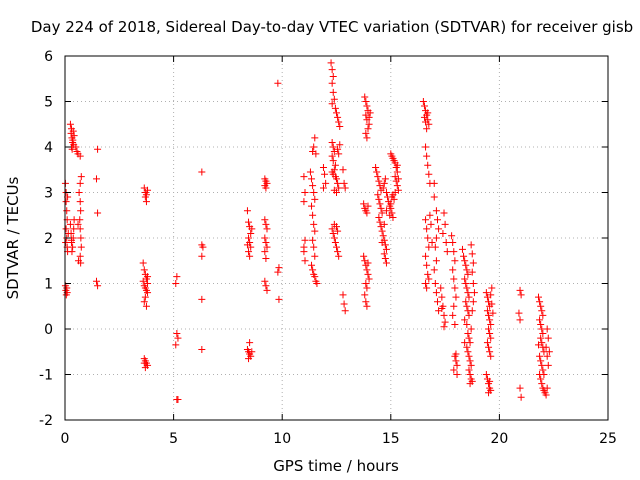 This screenshot has height=480, width=640. Describe the element at coordinates (48, 194) in the screenshot. I see `y-tick-label: 3` at that location.